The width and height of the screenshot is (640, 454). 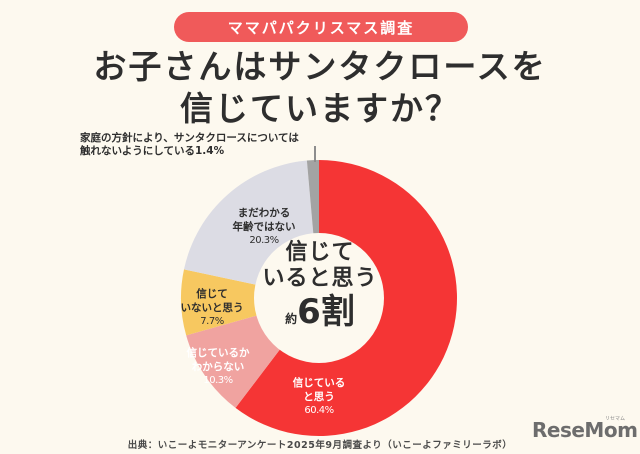 I want to click on survey-badge: ママパパクリスマス調査, so click(x=321, y=27).